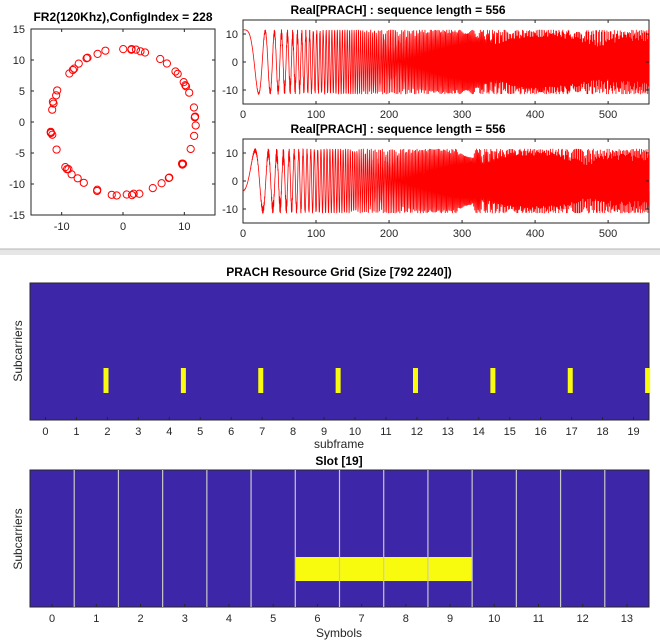 This screenshot has height=642, width=660. Describe the element at coordinates (446, 62) in the screenshot. I see `real-prach-series-line-top` at that location.